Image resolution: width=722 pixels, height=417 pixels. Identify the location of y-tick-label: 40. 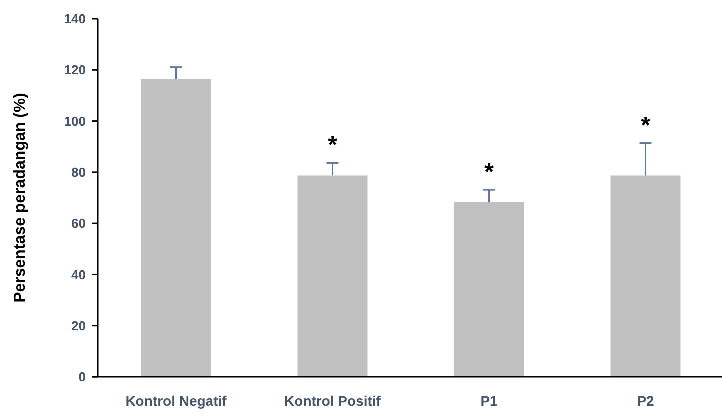
(79, 274).